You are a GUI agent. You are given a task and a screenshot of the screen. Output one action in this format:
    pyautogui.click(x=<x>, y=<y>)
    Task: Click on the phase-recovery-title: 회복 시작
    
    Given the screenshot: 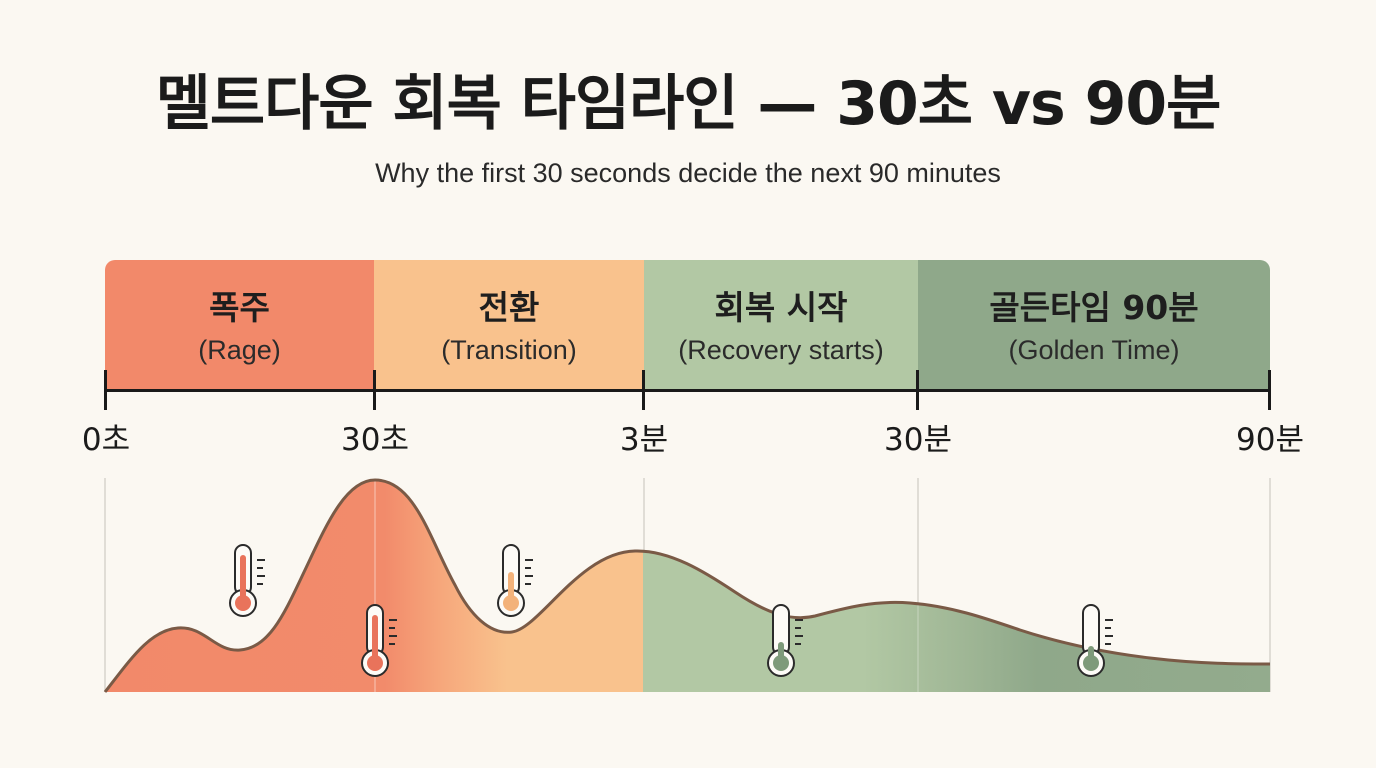 What is the action you would take?
    pyautogui.click(x=781, y=307)
    